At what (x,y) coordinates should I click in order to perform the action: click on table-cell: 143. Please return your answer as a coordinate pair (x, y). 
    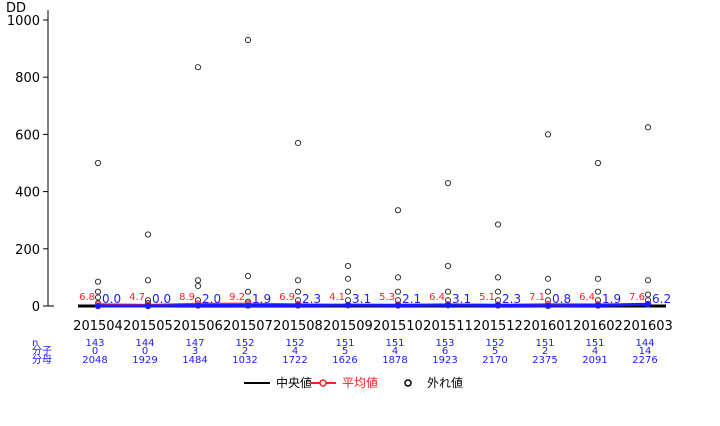
    Looking at the image, I should click on (94, 343).